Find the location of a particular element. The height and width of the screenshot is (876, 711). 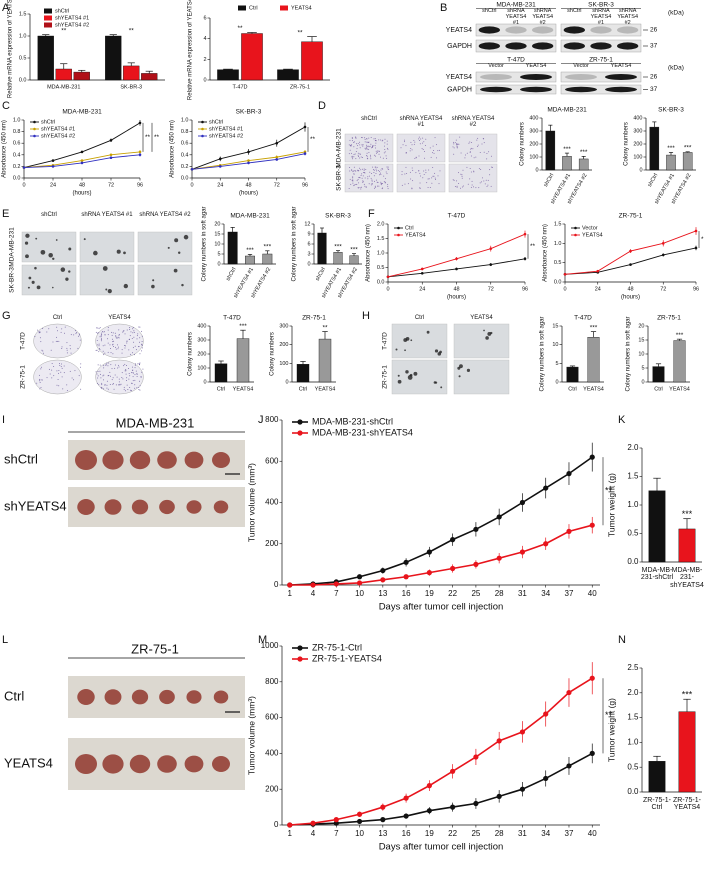

line is located at coordinates (441, 555).